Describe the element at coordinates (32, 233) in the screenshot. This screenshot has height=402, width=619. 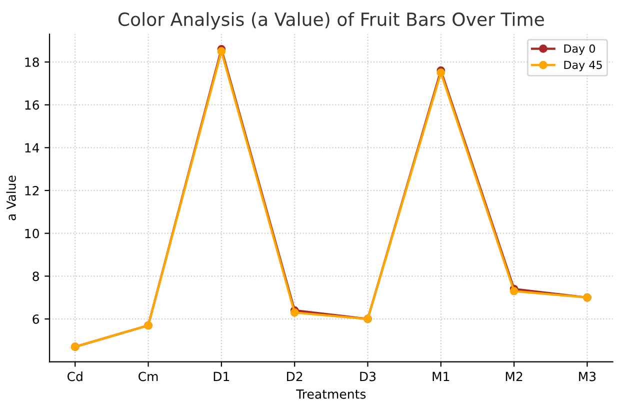
I see `y-tick-label: 10` at that location.